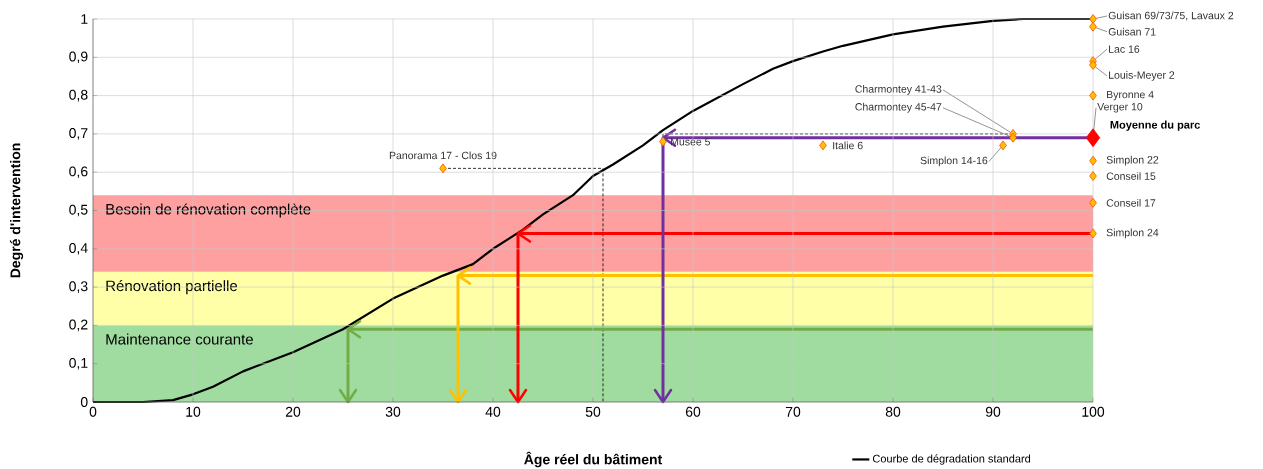 The height and width of the screenshot is (469, 1263). What do you see at coordinates (193, 411) in the screenshot?
I see `x-tick-label: 10` at bounding box center [193, 411].